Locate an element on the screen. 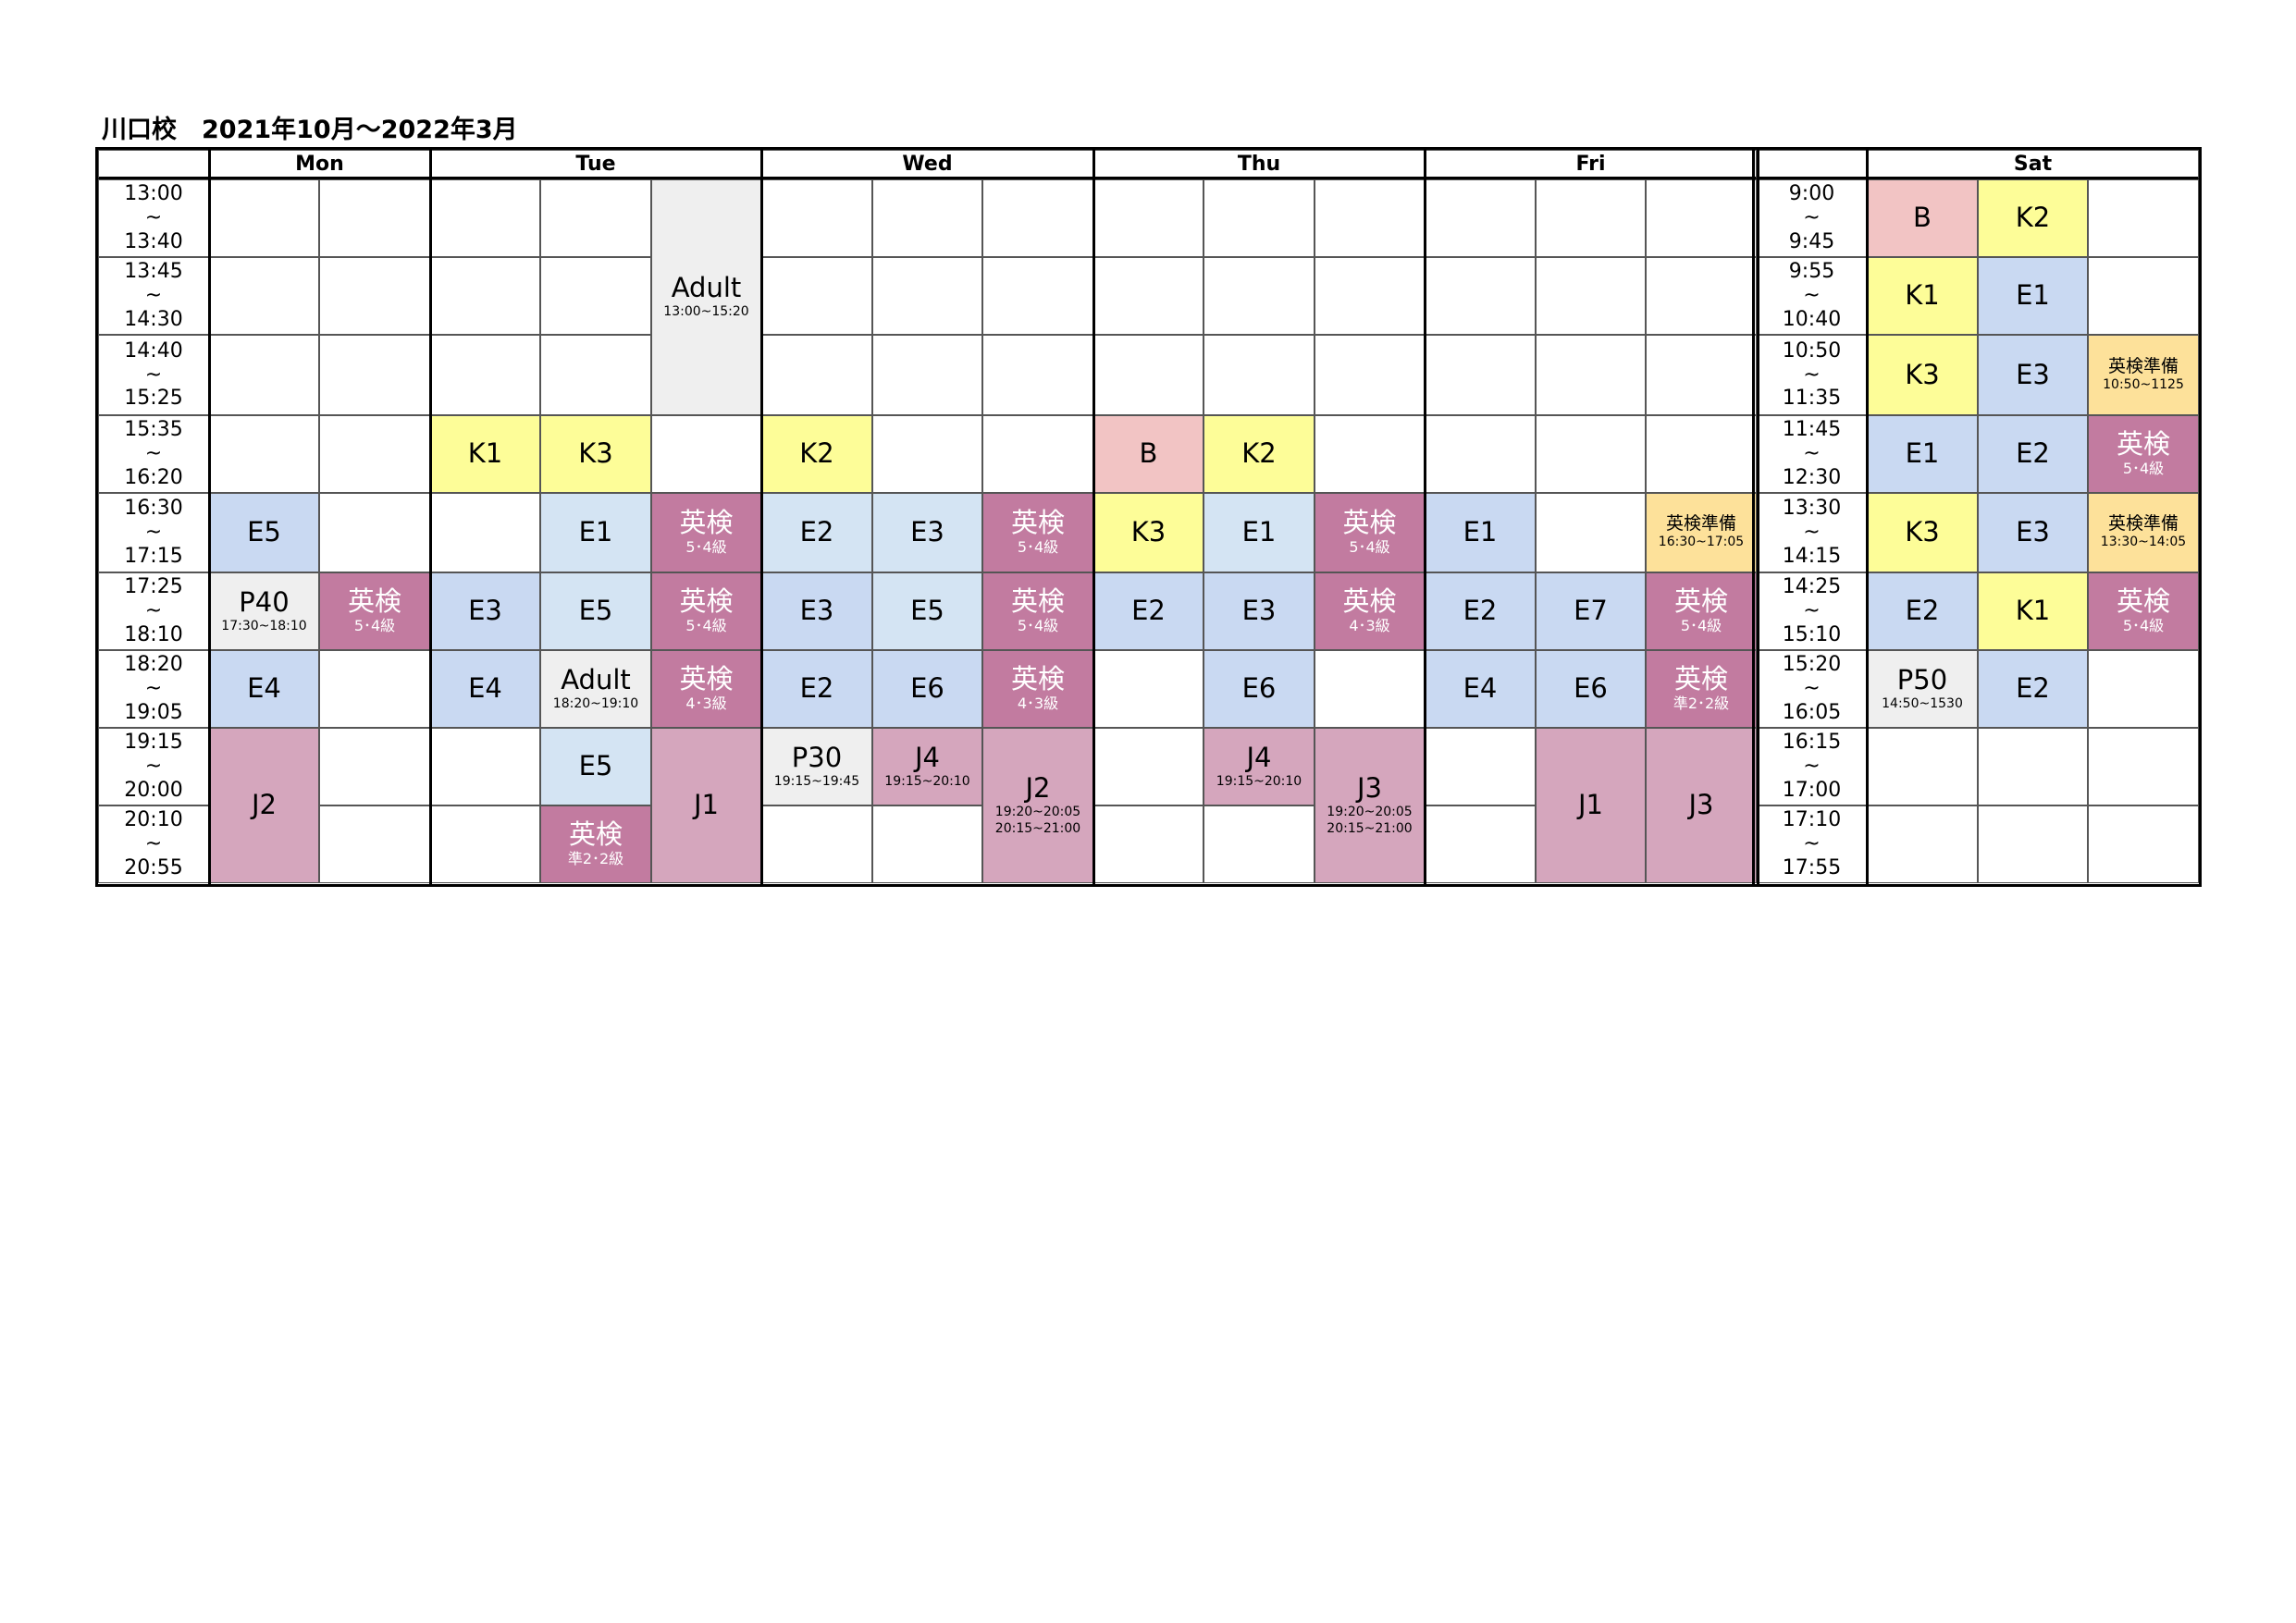 This screenshot has width=2296, height=1623. class-block: Adult 18:20~19:10 is located at coordinates (595, 689).